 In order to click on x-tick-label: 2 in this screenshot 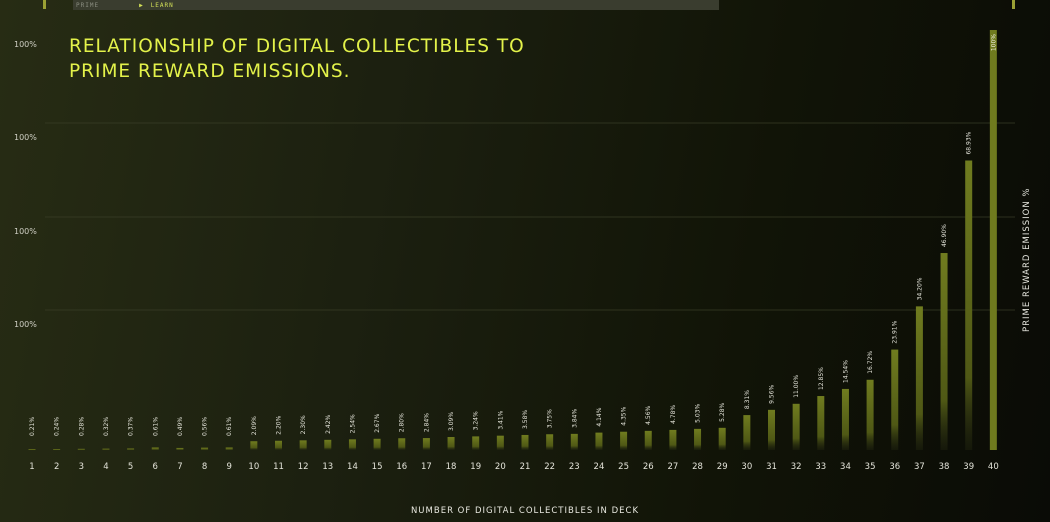, I will do `click(56, 467)`.